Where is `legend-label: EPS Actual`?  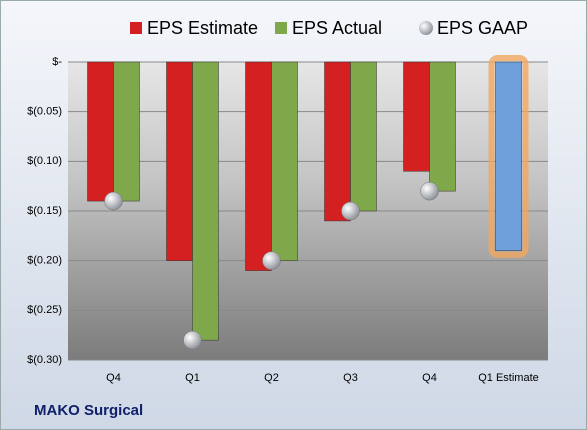
legend-label: EPS Actual is located at coordinates (337, 28).